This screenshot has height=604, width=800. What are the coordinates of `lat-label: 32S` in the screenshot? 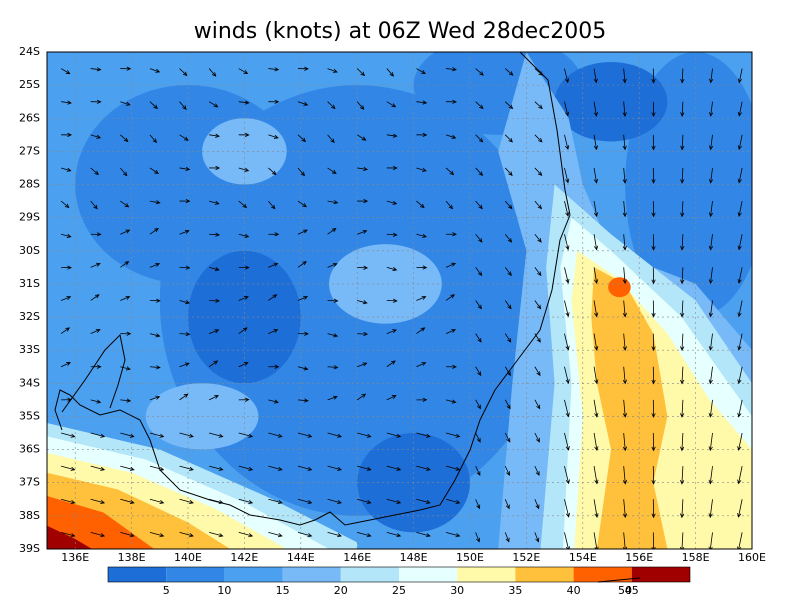 It's located at (29, 316).